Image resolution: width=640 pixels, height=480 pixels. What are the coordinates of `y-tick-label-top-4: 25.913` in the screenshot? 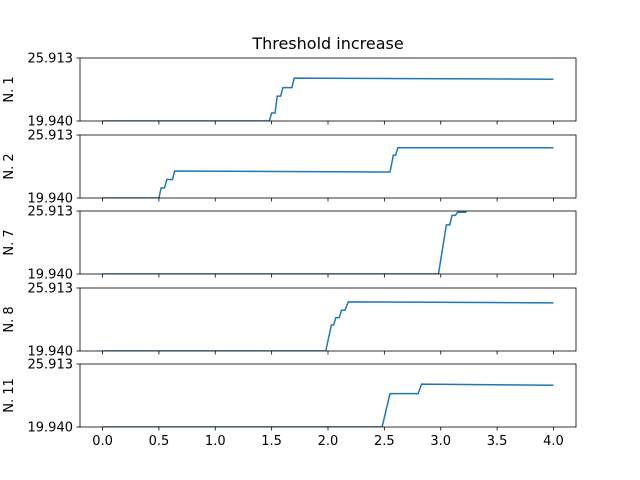 It's located at (51, 289).